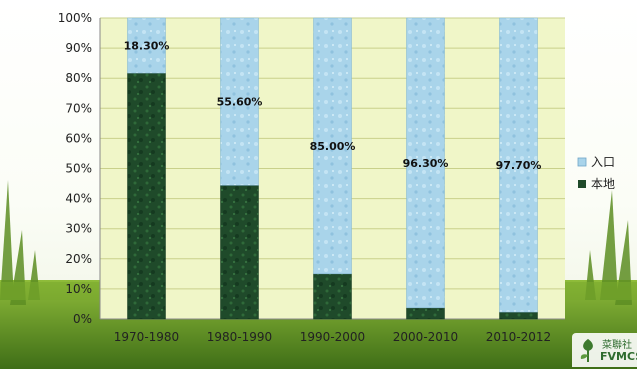 The width and height of the screenshot is (637, 369). Describe the element at coordinates (582, 184) in the screenshot. I see `legend-swatch-local` at that location.